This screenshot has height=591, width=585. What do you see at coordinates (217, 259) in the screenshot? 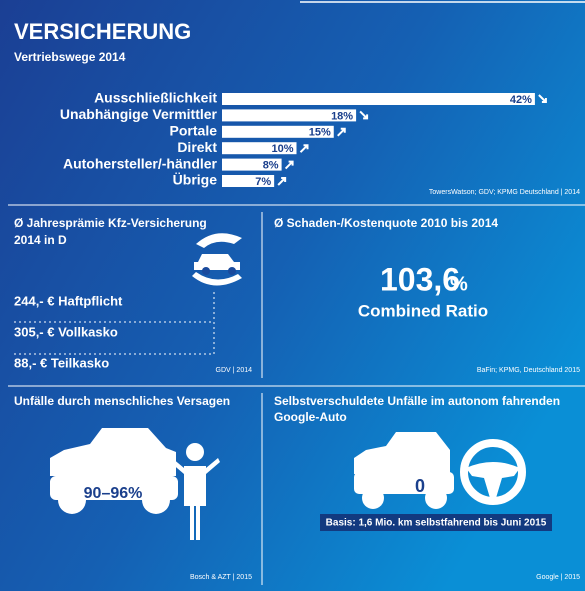
I see `car-hands-icon` at bounding box center [217, 259].